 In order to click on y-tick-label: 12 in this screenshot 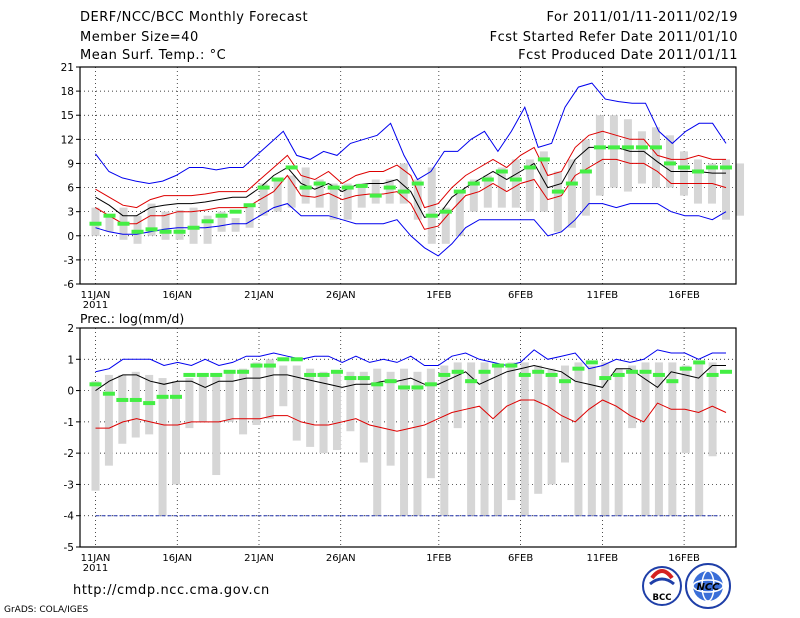, I will do `click(67, 140)`.